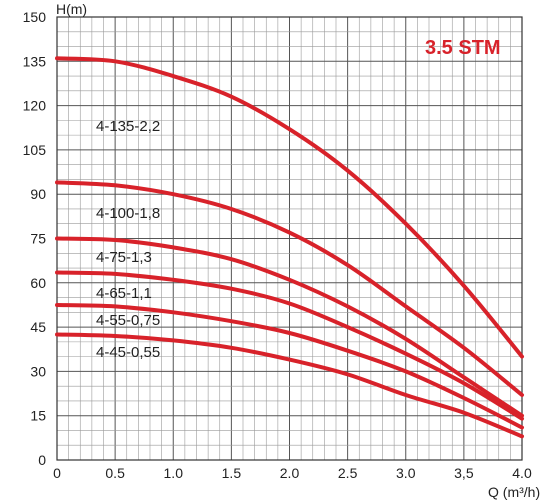 The width and height of the screenshot is (560, 504). Describe the element at coordinates (522, 473) in the screenshot. I see `x-tick-label: 4.0` at that location.